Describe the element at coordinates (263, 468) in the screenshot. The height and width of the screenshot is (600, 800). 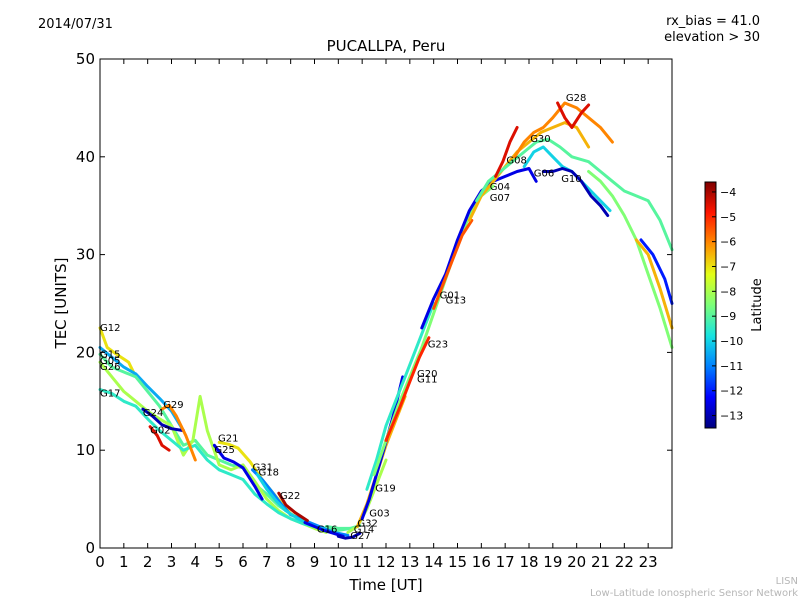
I see `sat-label-g31: G31` at that location.